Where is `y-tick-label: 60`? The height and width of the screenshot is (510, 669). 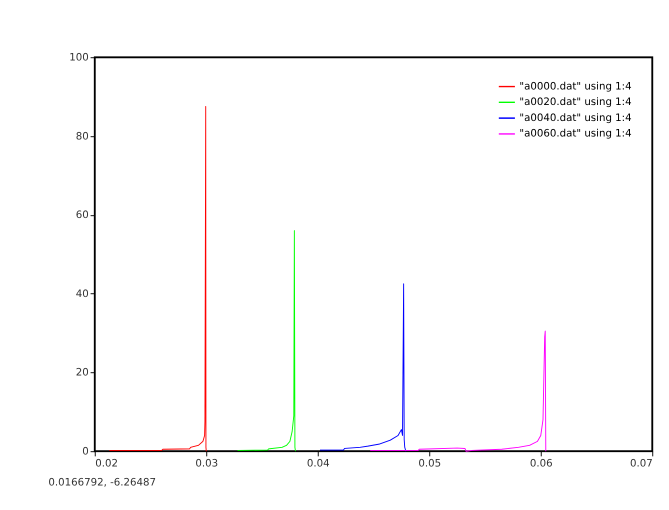
y-tick-label: 60 is located at coordinates (82, 216).